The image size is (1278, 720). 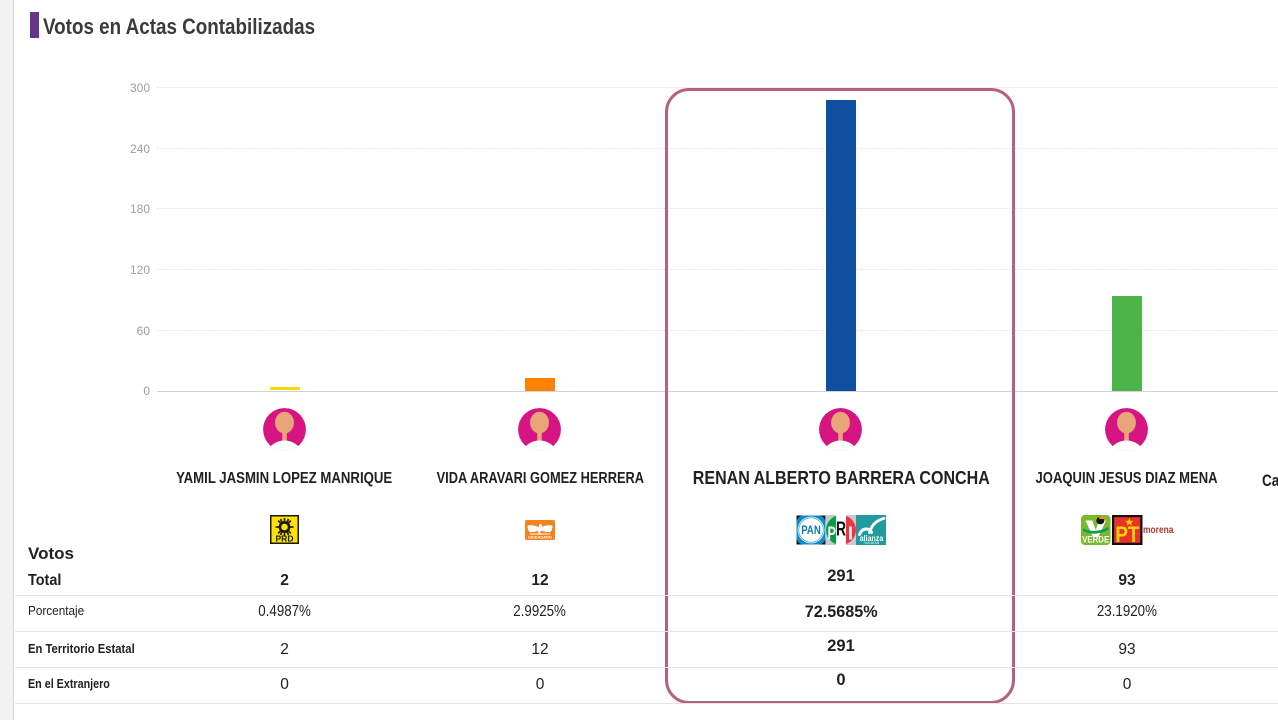 What do you see at coordinates (1127, 533) in the screenshot?
I see `svg-text: PT` at bounding box center [1127, 533].